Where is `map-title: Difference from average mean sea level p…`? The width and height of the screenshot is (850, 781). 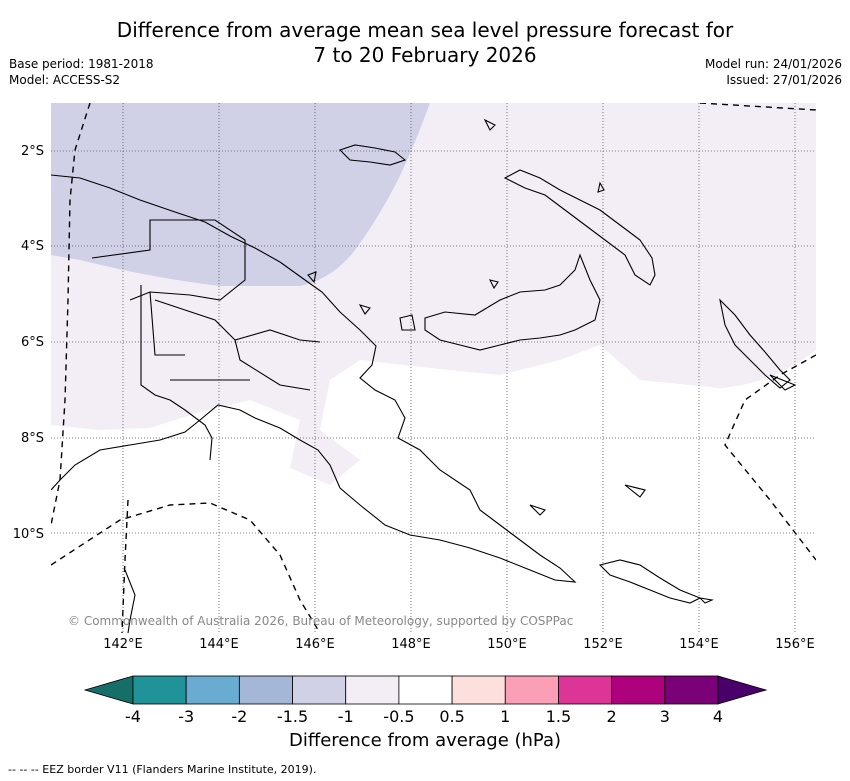 map-title: Difference from average mean sea level p… is located at coordinates (425, 43).